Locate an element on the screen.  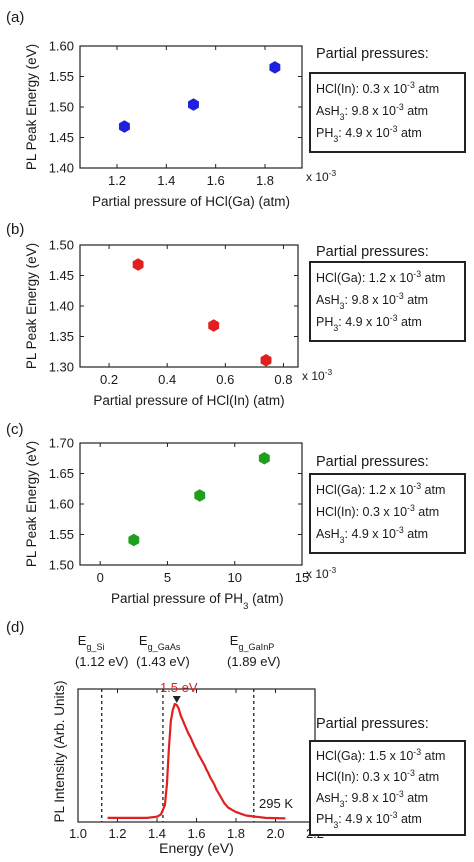
y-tick-label: 1.60 is located at coordinates (61, 504).